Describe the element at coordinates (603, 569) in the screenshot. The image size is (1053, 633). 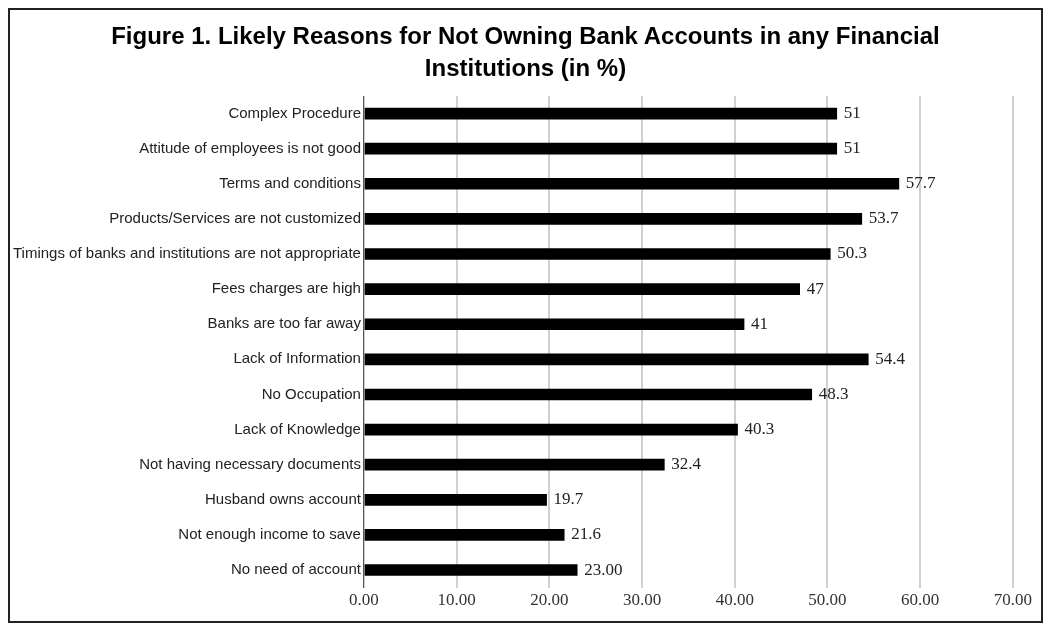
I see `data-label: 23.00` at that location.